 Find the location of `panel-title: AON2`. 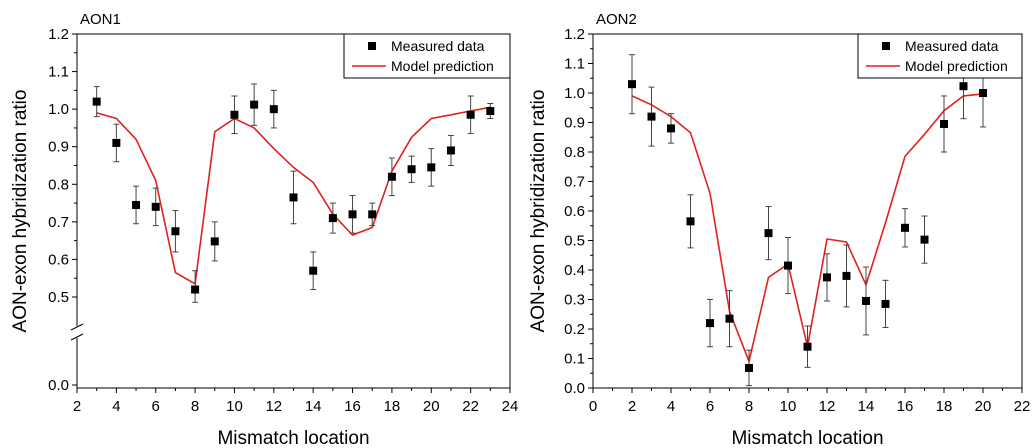

panel-title: AON2 is located at coordinates (616, 19).